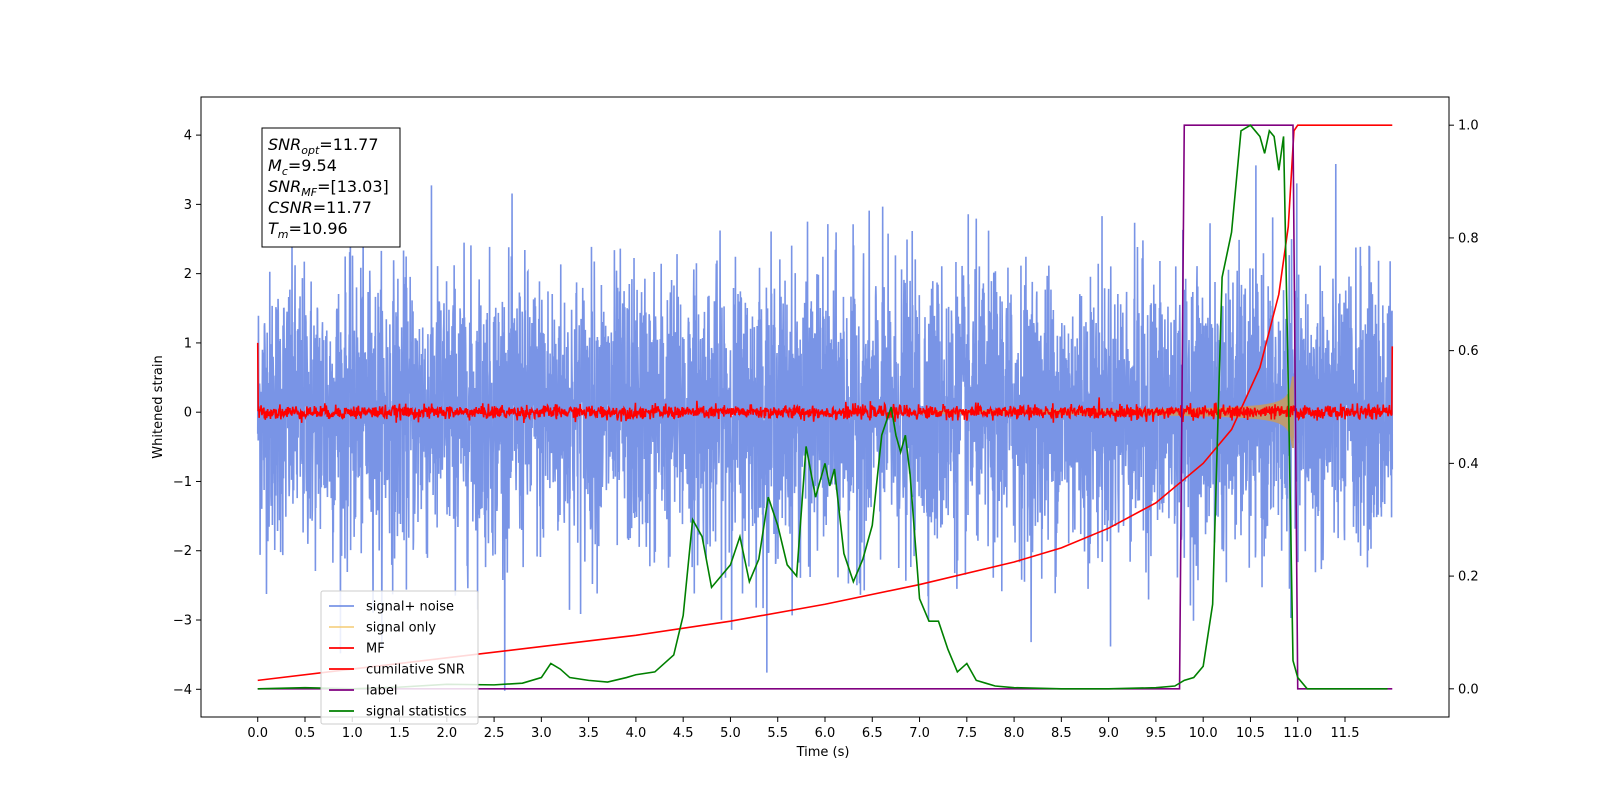  I want to click on y-axis-left: −4 −3 −2 −1 0 1 2 3 4, so click(187, 413).